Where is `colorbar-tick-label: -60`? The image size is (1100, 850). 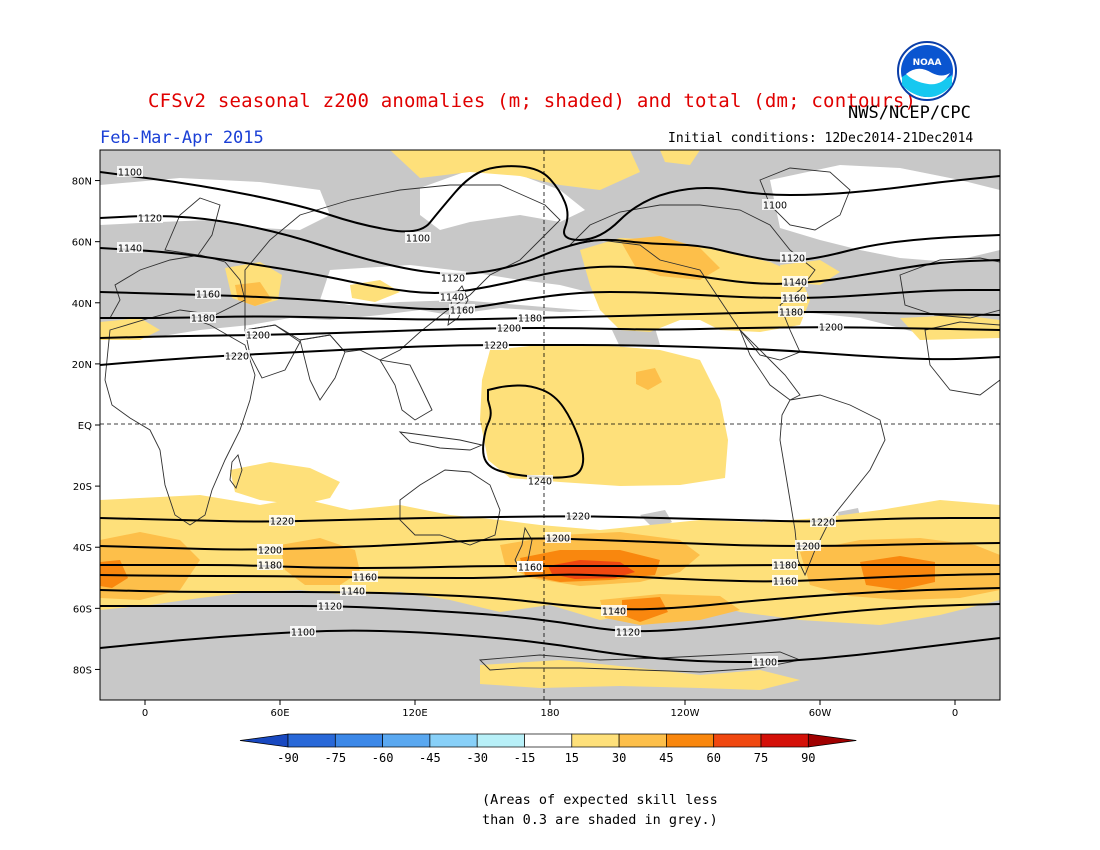
colorbar-tick-label: -60 is located at coordinates (383, 758).